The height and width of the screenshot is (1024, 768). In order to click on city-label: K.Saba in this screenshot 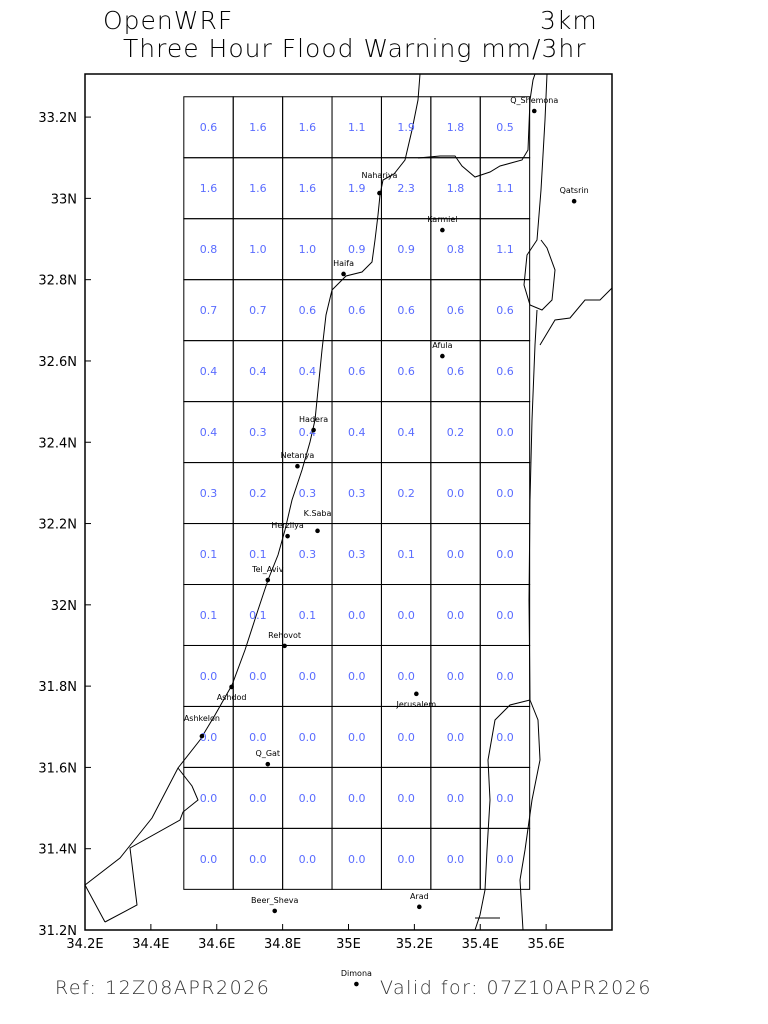, I will do `click(318, 513)`.